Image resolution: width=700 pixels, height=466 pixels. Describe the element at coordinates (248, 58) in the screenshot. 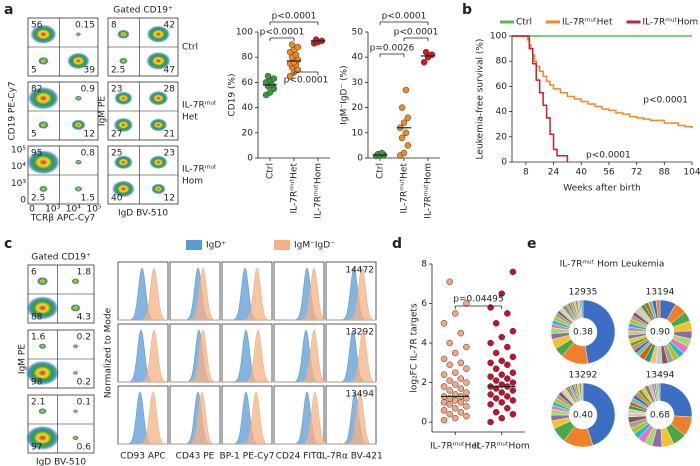

I see `y-tick-label: 80` at that location.